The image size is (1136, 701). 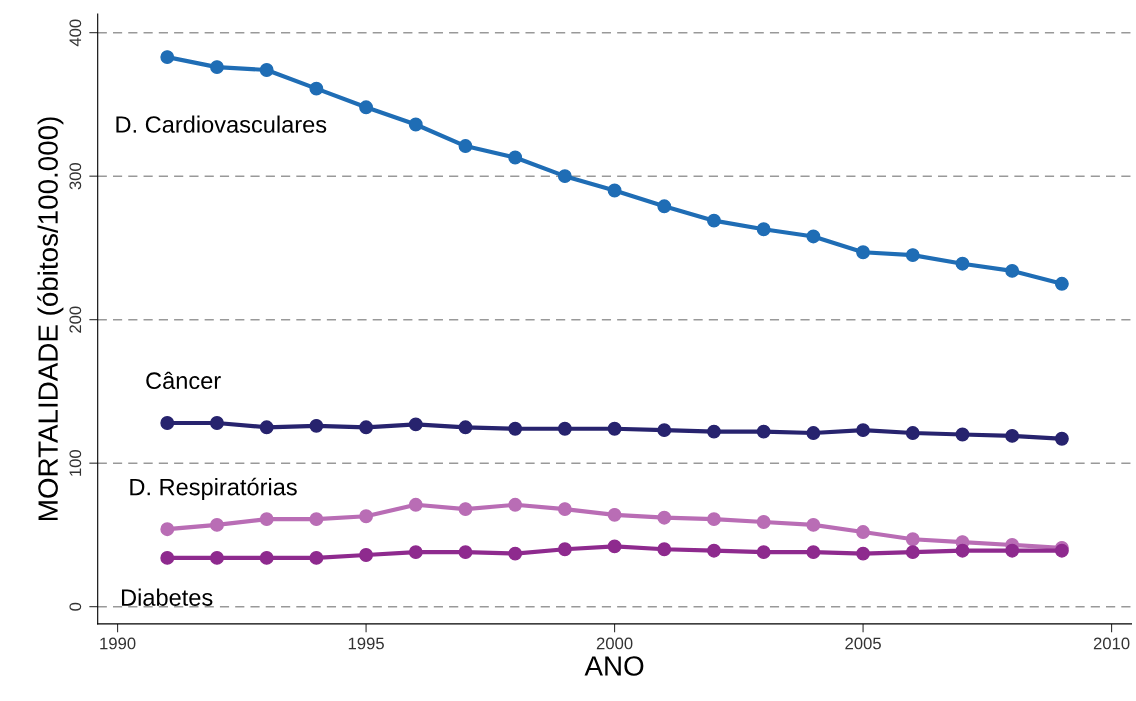 I want to click on x-tick-label: 1990, so click(x=118, y=643).